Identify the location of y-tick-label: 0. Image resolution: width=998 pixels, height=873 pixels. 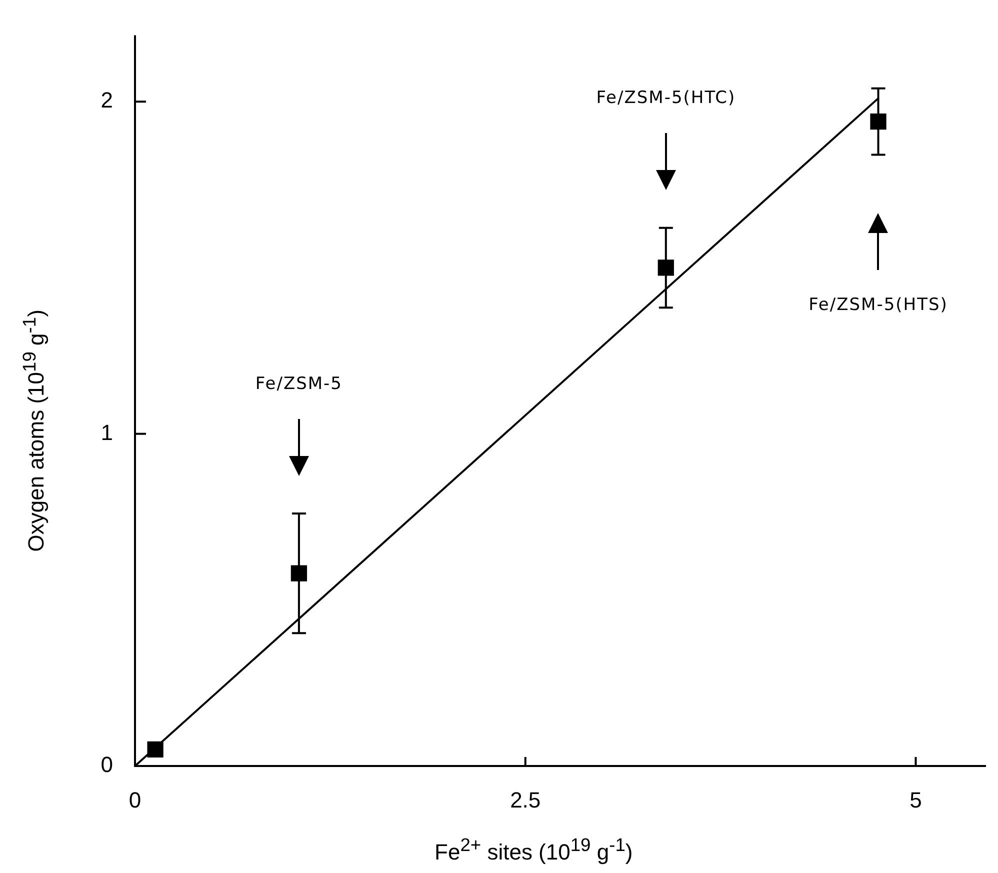
(106, 765).